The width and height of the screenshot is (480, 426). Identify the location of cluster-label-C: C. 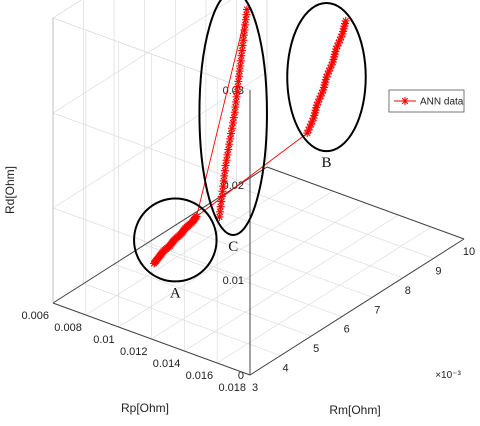
(233, 247).